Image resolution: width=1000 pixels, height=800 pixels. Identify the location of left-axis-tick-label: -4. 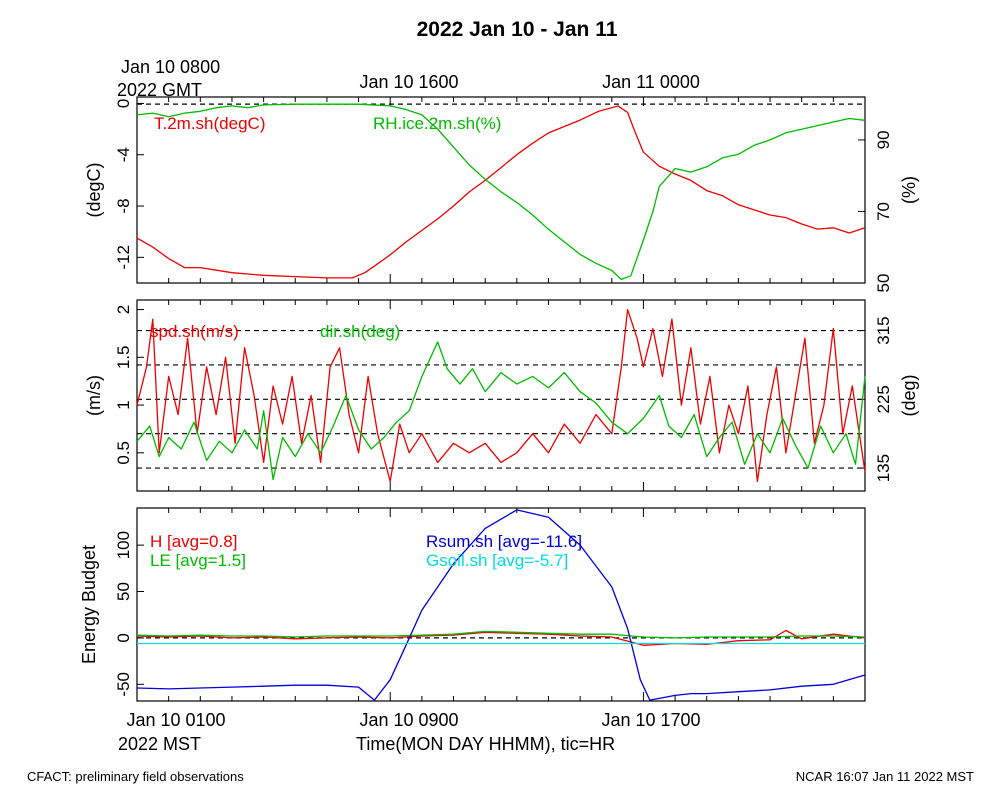
(123, 154).